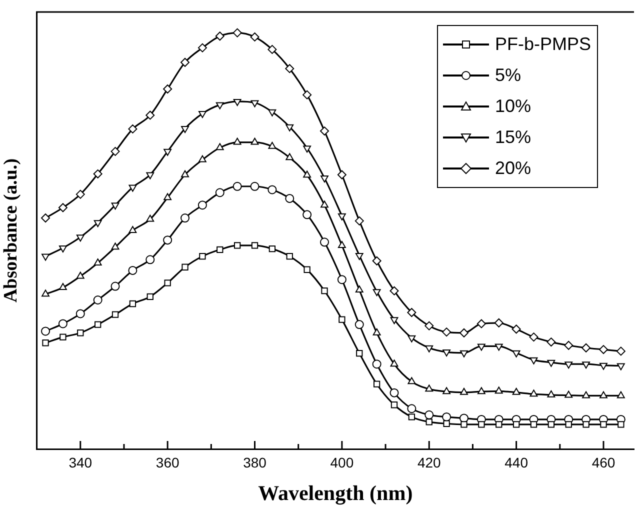 This screenshot has height=509, width=639. What do you see at coordinates (335, 492) in the screenshot?
I see `x-axis-title: Wavelength (nm)` at bounding box center [335, 492].